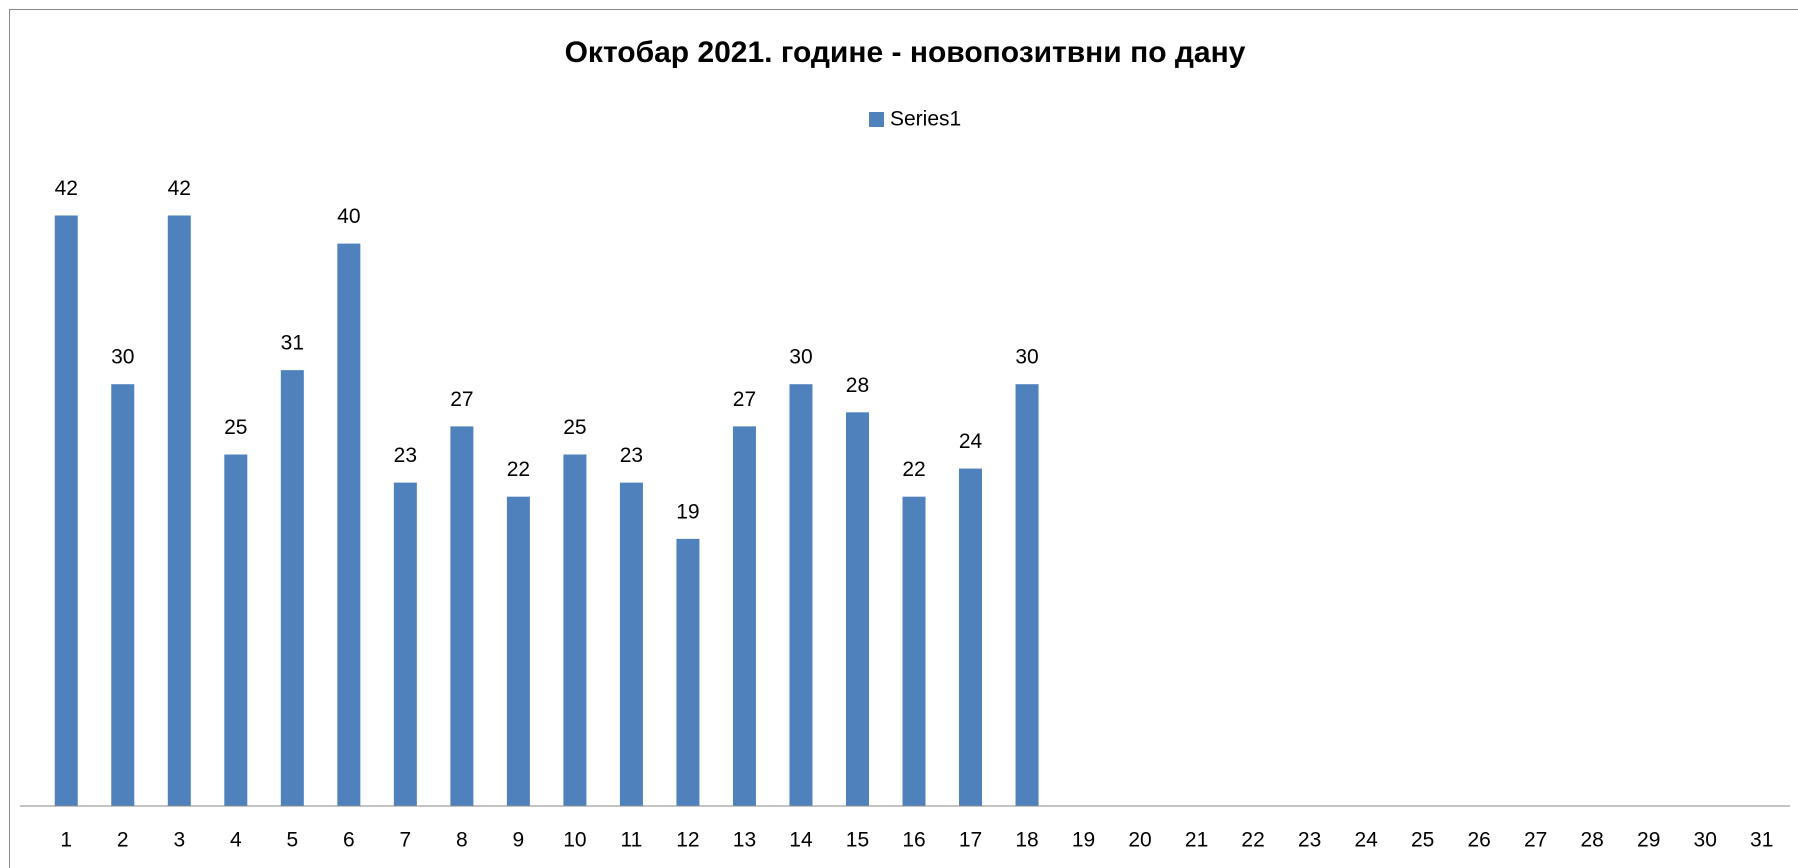 The image size is (1798, 868). Describe the element at coordinates (1422, 840) in the screenshot. I see `x-tick-label: 25` at that location.